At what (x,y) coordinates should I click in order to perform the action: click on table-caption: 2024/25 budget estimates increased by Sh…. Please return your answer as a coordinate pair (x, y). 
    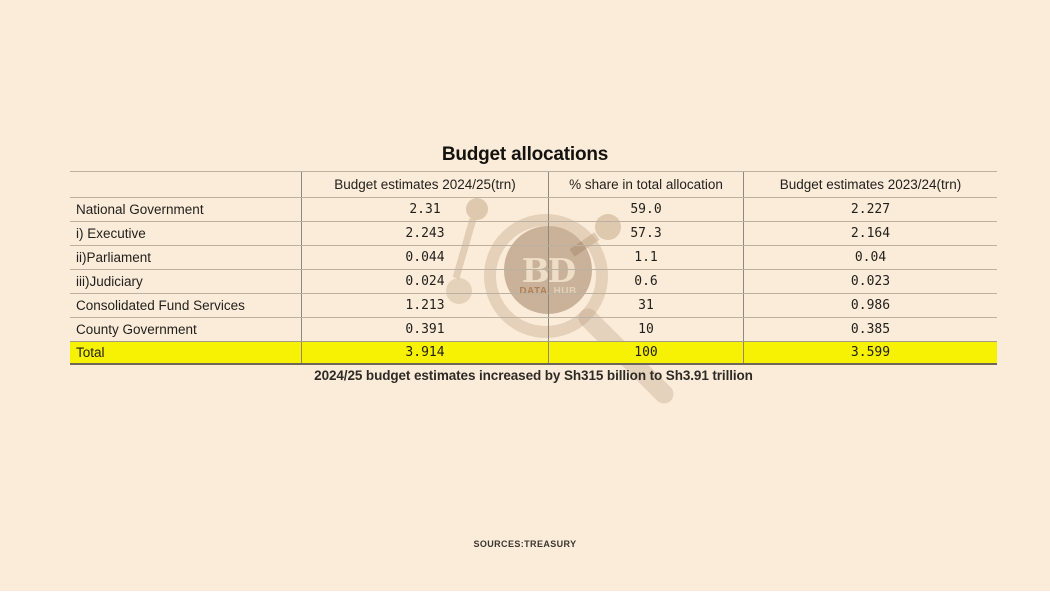
    Looking at the image, I should click on (533, 375).